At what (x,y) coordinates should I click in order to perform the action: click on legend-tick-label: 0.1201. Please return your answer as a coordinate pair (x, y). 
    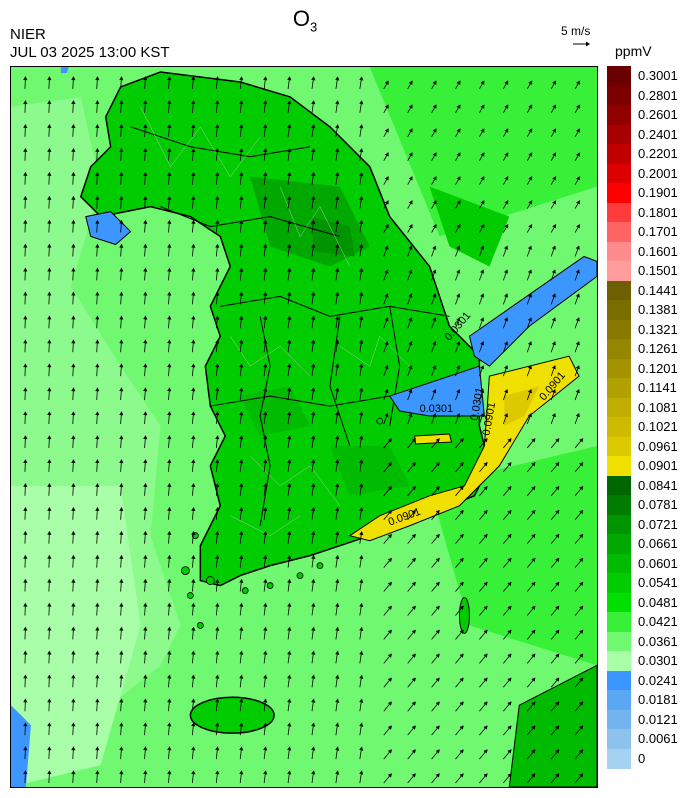
    Looking at the image, I should click on (658, 368).